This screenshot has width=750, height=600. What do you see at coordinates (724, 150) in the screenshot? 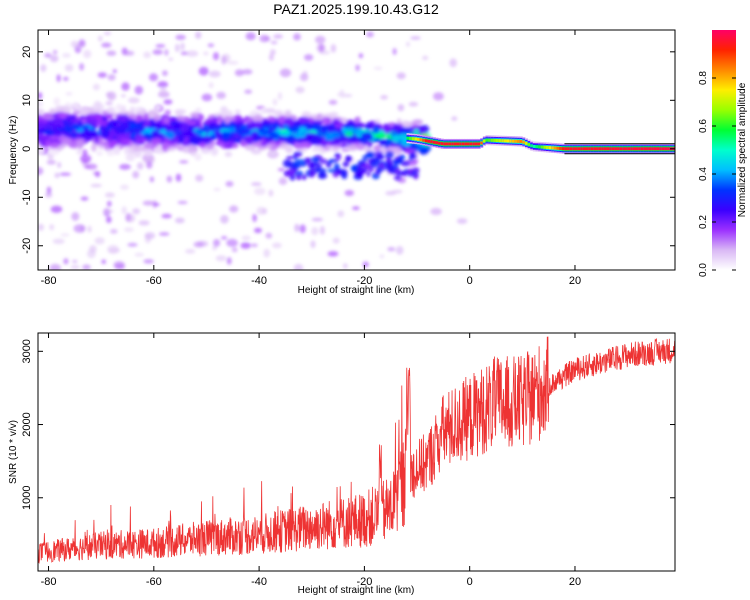
I see `colorbar-gradient` at bounding box center [724, 150].